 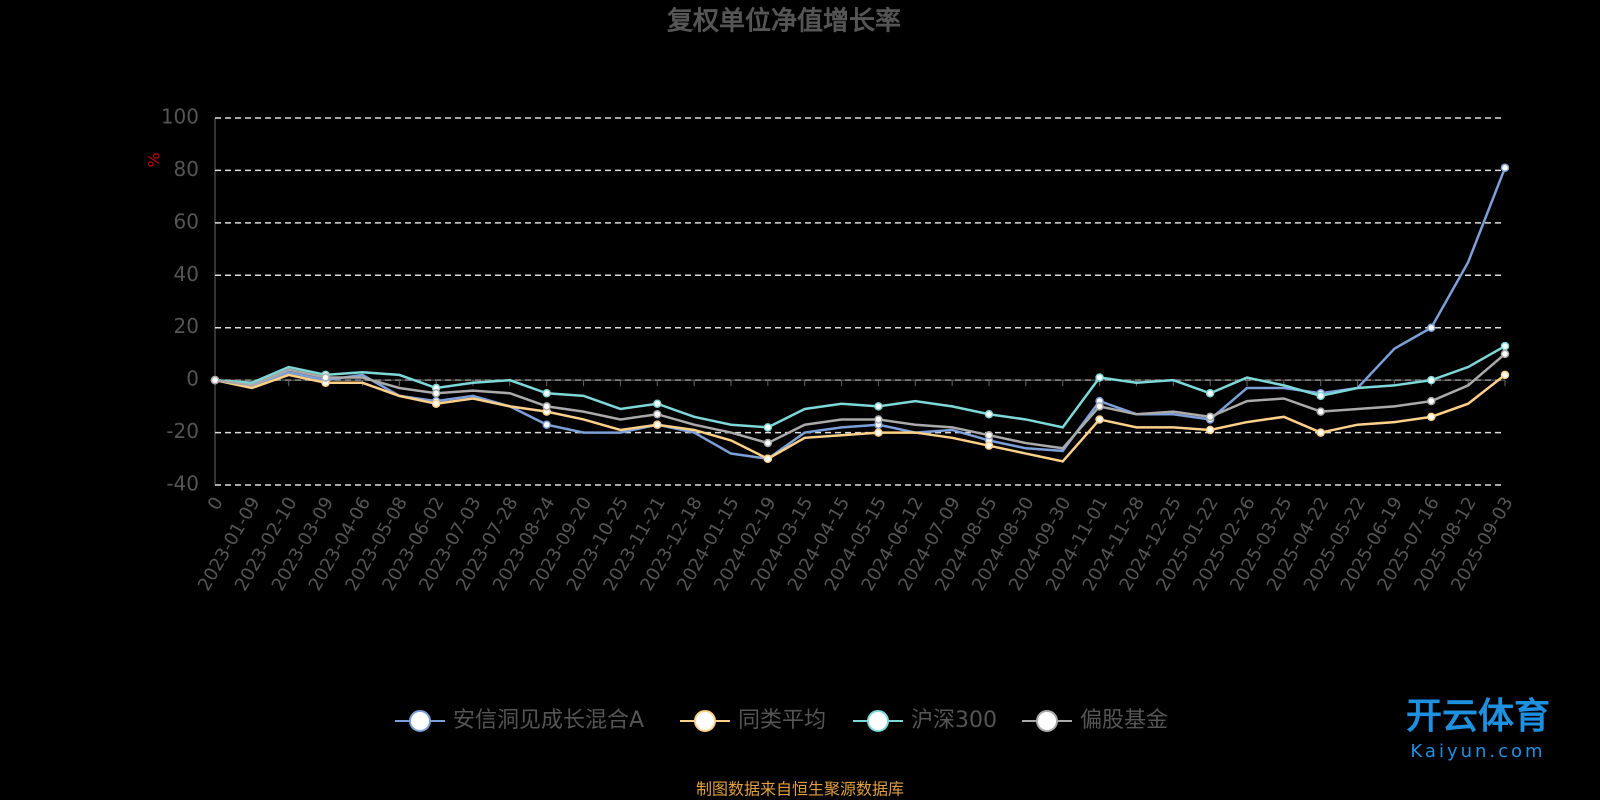 I want to click on legend-label: 沪深300, so click(x=954, y=720).